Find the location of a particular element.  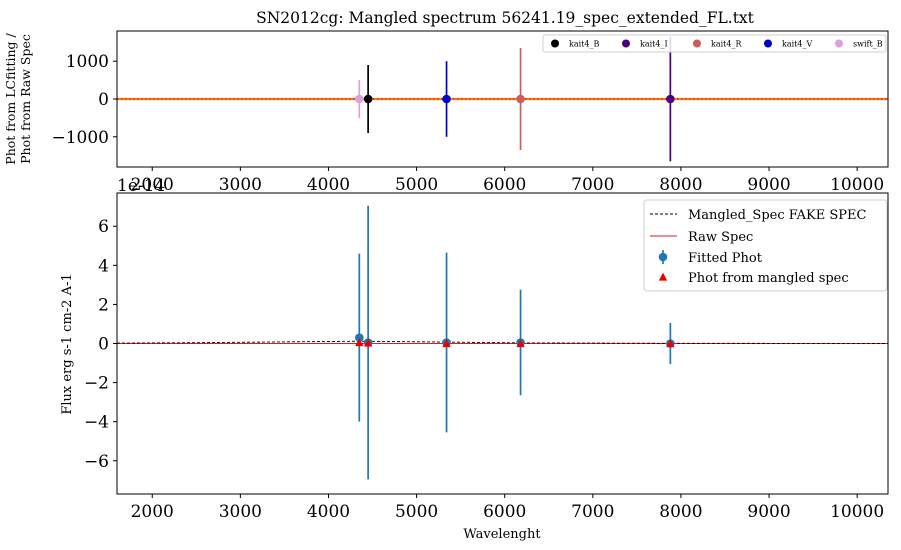

top-legend: kait4_B kait4_I kait4_R kait4_V swift_B is located at coordinates (714, 43).